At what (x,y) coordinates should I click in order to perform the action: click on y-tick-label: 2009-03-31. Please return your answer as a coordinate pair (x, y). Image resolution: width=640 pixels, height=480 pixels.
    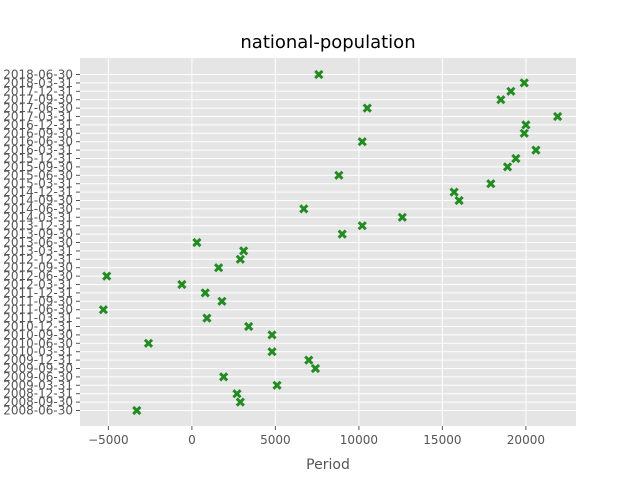
    Looking at the image, I should click on (38, 385).